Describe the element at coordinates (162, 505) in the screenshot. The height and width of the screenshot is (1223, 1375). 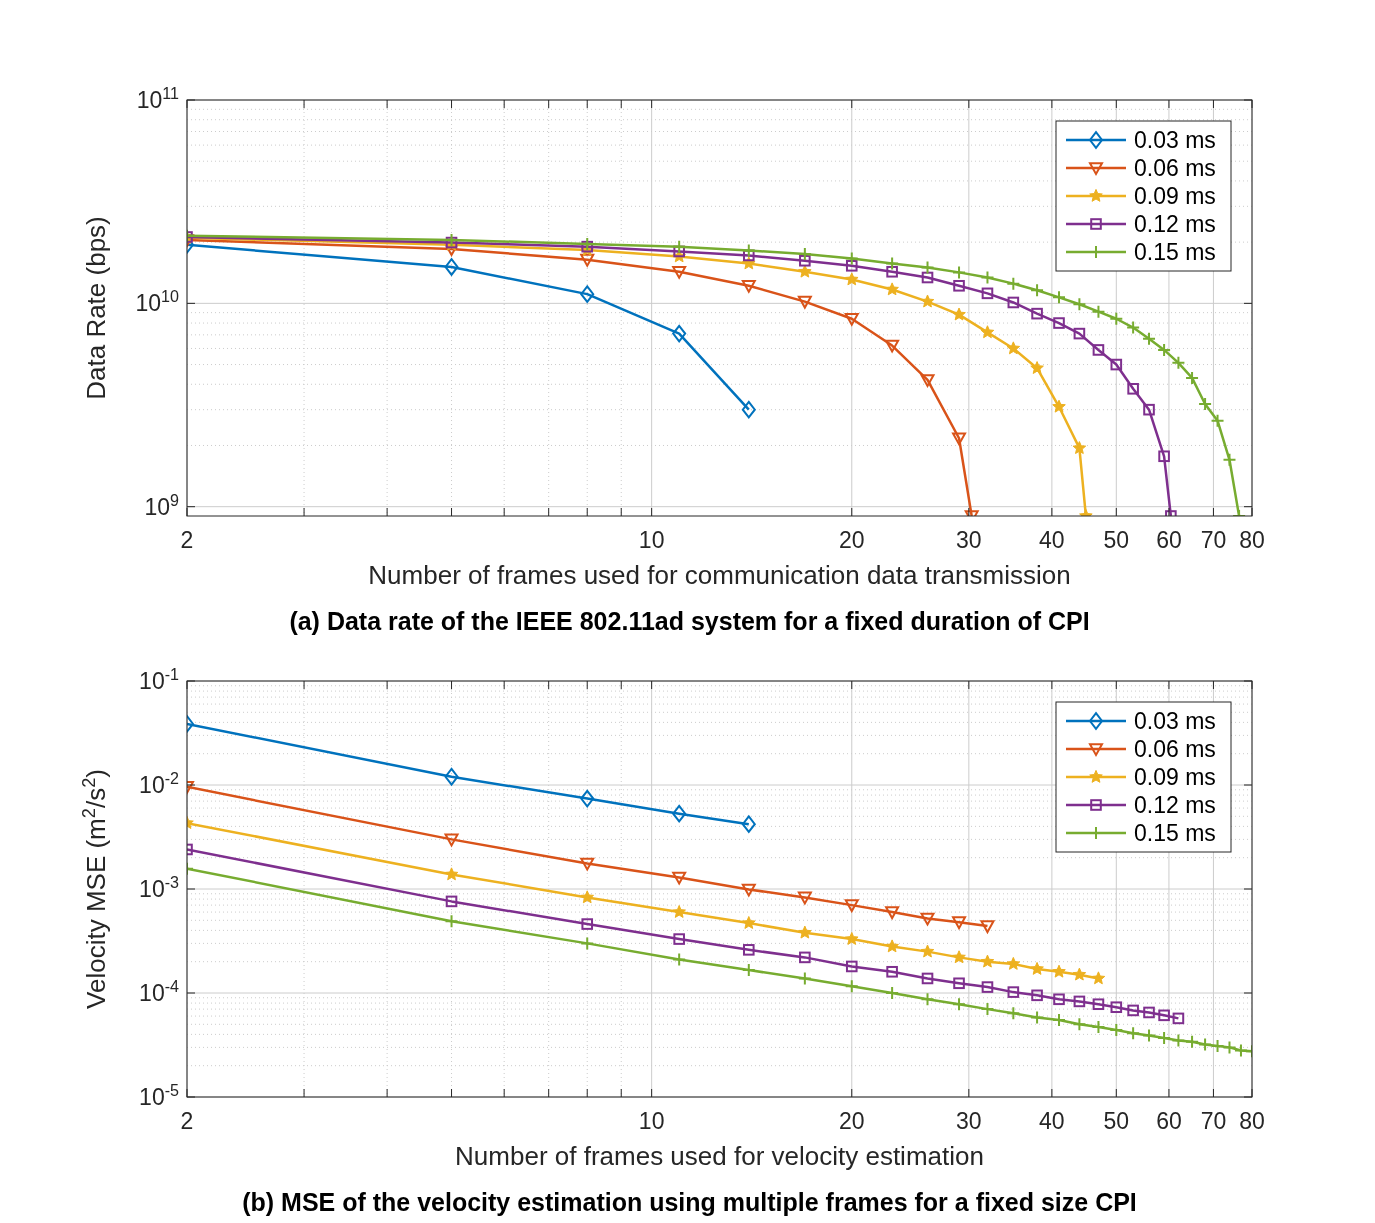
I see `y-tick-label: 10$^{9}$` at that location.